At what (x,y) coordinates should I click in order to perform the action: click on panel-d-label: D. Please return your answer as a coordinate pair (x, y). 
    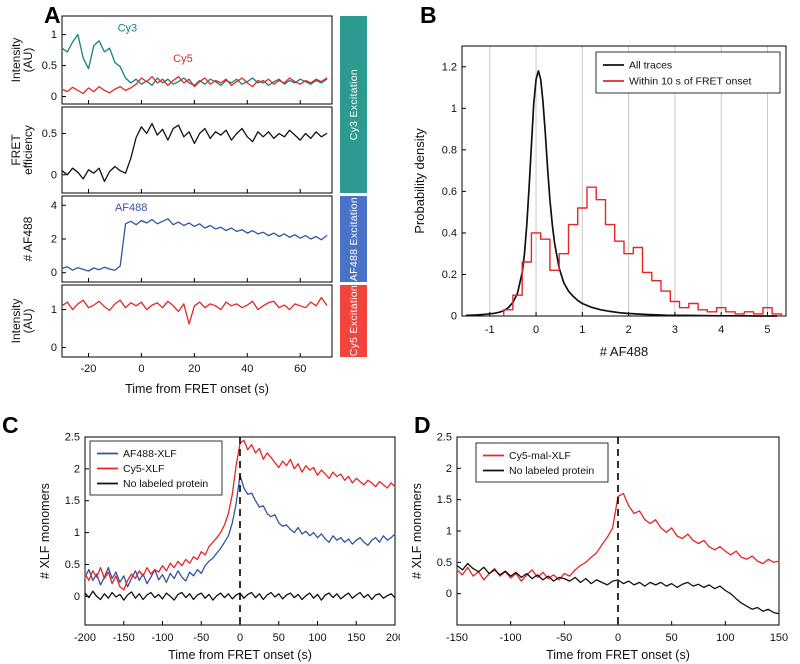
    Looking at the image, I should click on (422, 425).